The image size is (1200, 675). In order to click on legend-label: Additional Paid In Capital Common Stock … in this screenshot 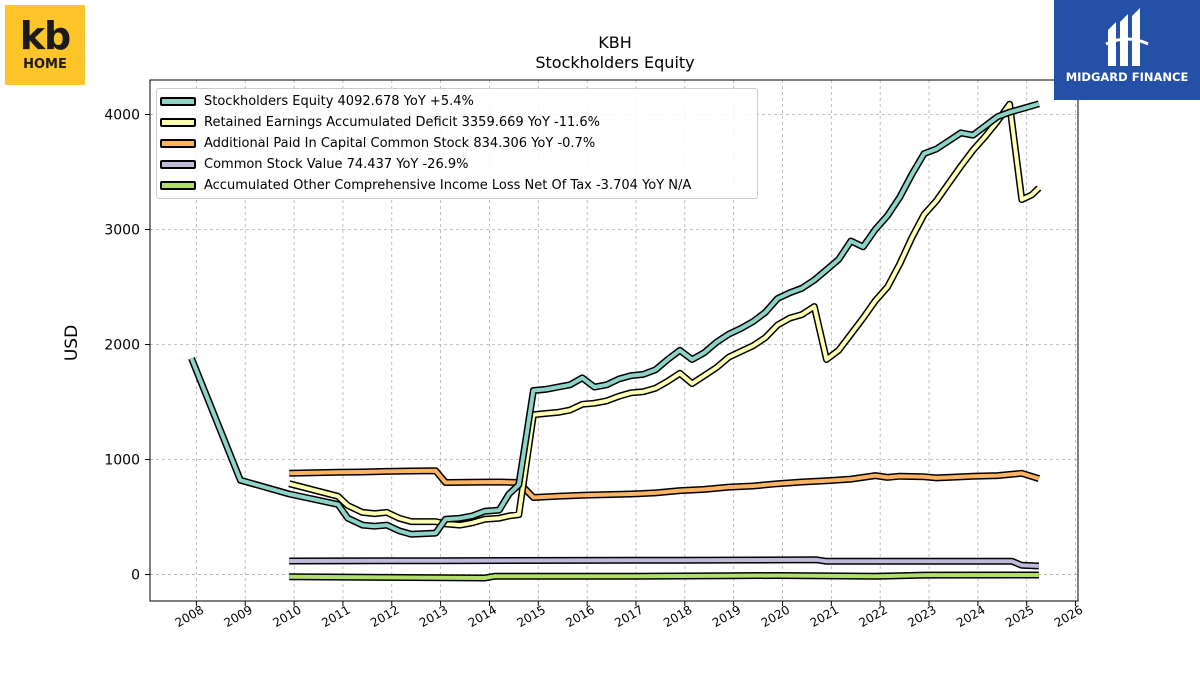, I will do `click(400, 143)`.